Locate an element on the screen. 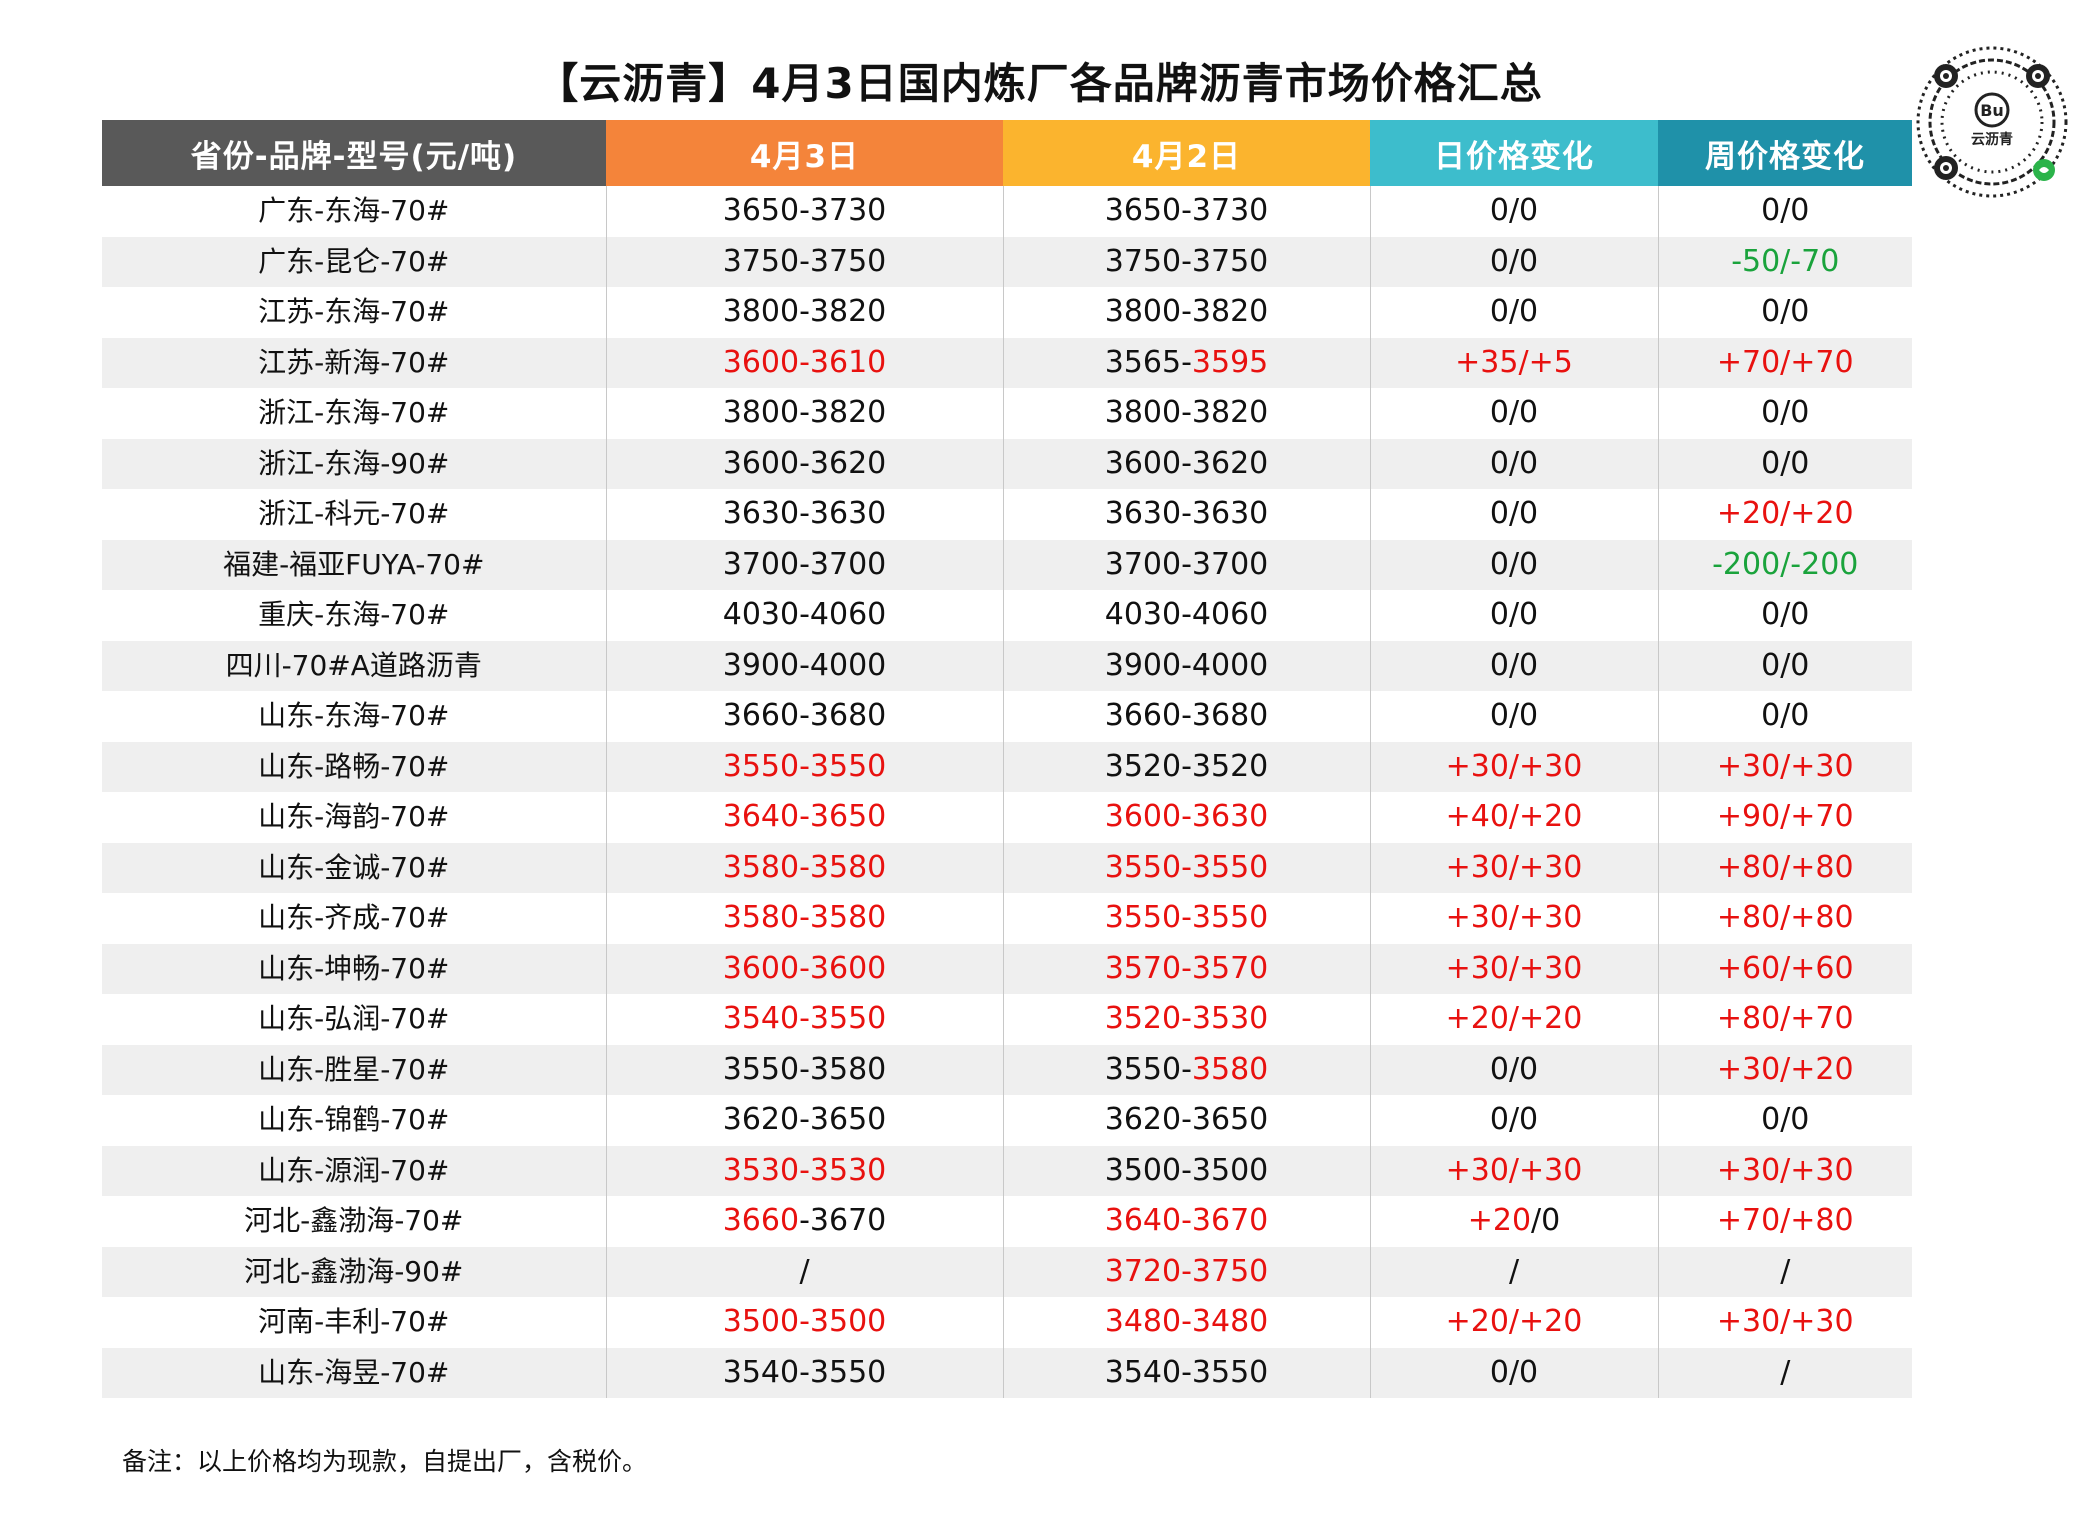 This screenshot has width=2079, height=1515. cell-text: 3520-3520 is located at coordinates (1186, 766).